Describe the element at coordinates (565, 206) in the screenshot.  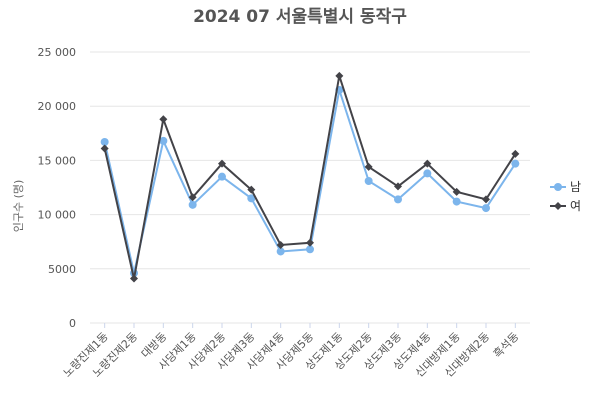
I see `legend-item: 여` at that location.